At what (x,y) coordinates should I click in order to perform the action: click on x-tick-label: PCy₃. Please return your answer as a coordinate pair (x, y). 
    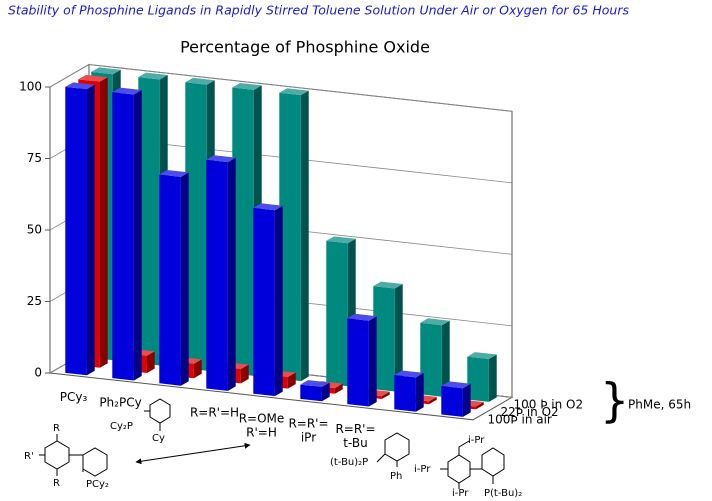
    Looking at the image, I should click on (74, 397).